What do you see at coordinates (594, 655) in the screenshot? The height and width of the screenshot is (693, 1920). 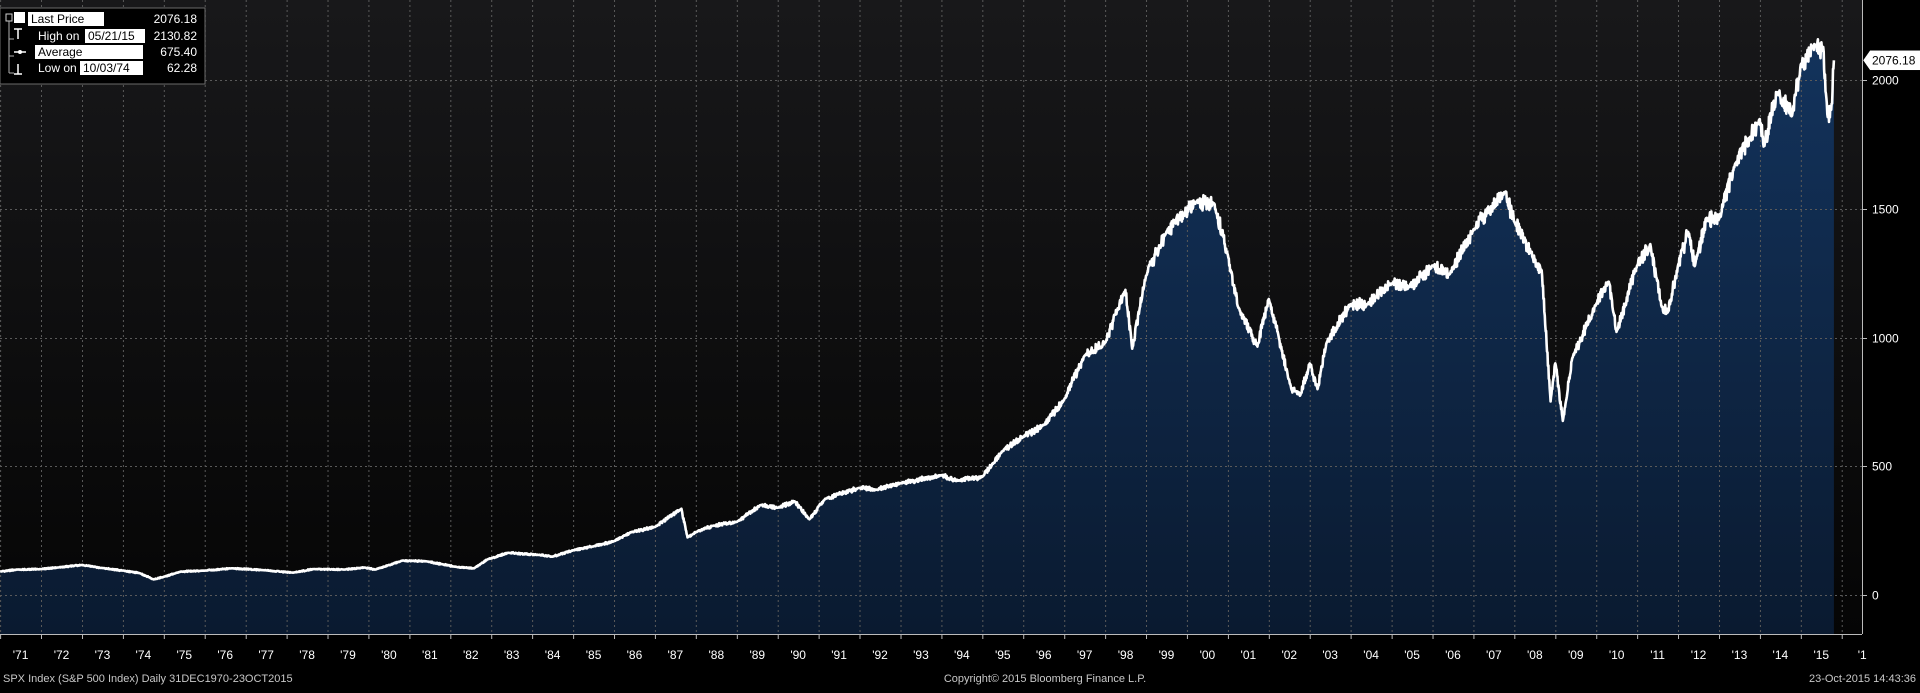 I see `x-tick-label: '85` at bounding box center [594, 655].